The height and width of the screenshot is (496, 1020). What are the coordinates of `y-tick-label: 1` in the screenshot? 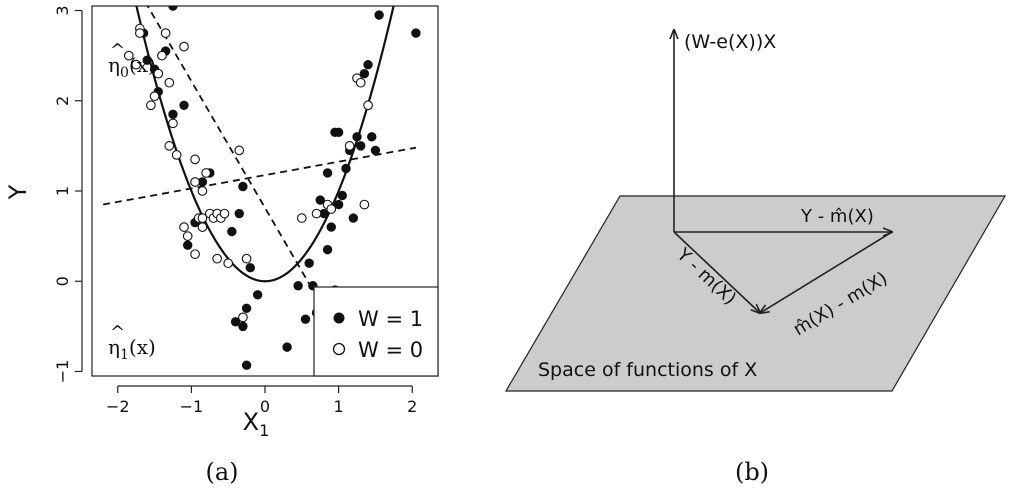 It's located at (62, 191).